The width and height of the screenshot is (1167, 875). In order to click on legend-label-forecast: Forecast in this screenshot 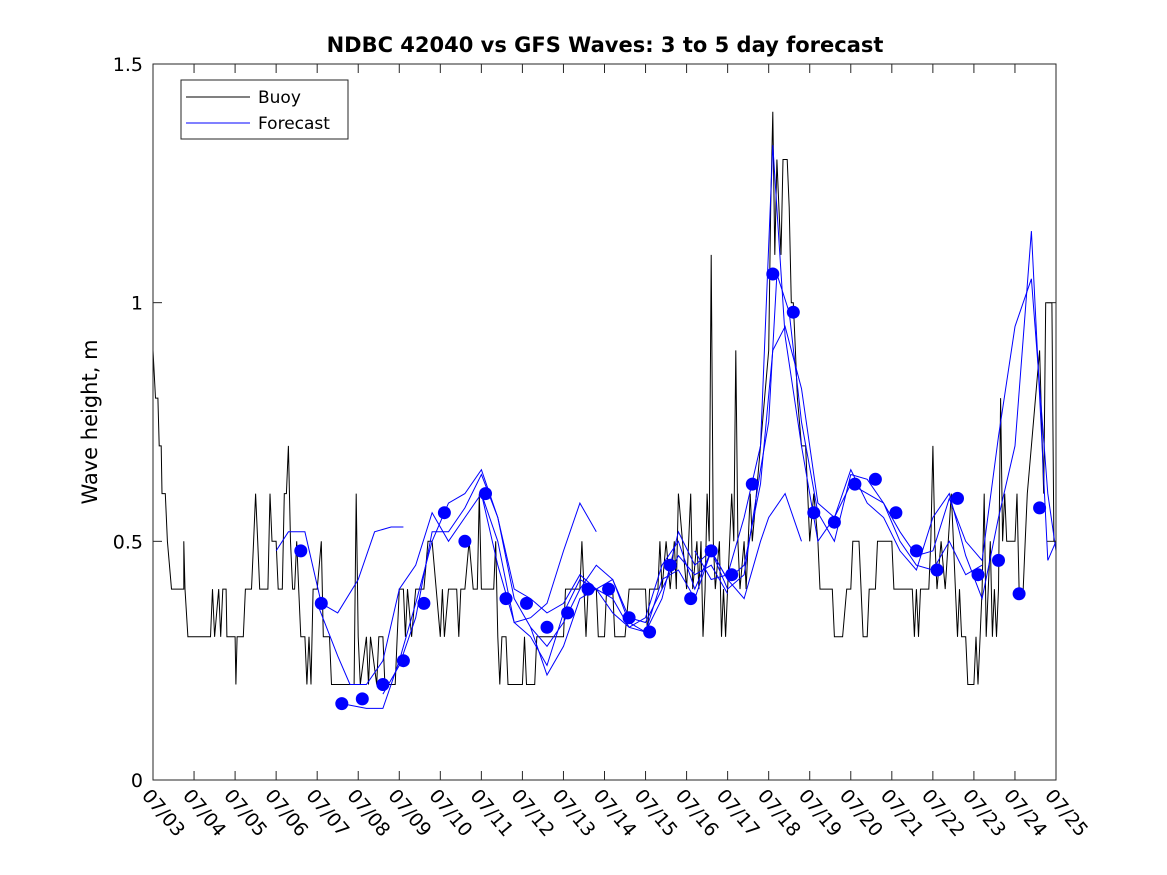, I will do `click(294, 124)`.